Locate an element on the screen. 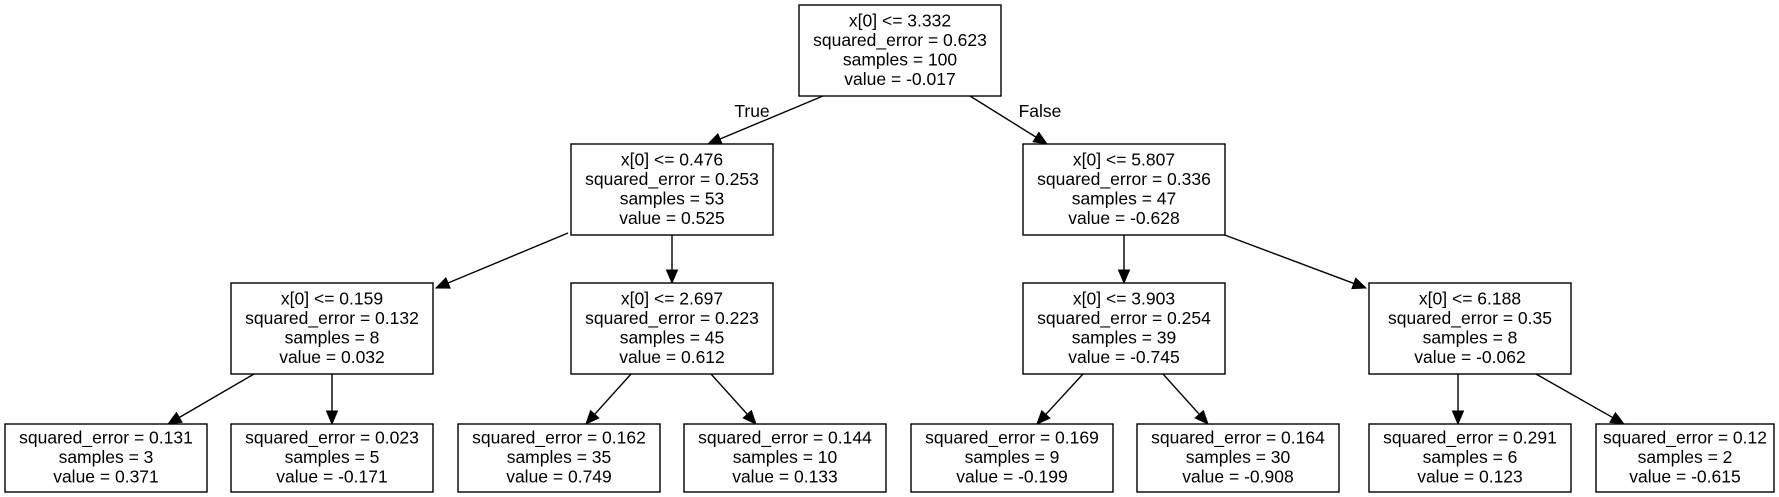 This screenshot has height=497, width=1779. node-line: samples = 6 is located at coordinates (1470, 457).